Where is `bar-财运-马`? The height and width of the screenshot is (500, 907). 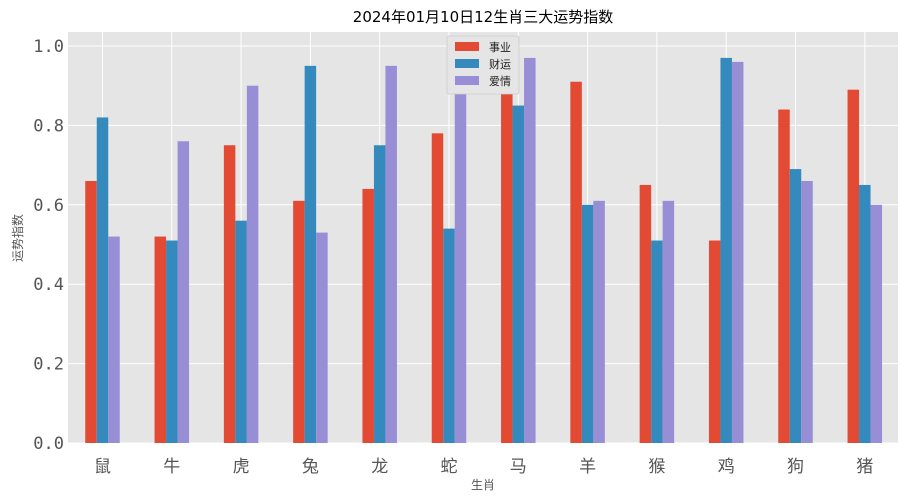 bar-财运-马 is located at coordinates (518, 274).